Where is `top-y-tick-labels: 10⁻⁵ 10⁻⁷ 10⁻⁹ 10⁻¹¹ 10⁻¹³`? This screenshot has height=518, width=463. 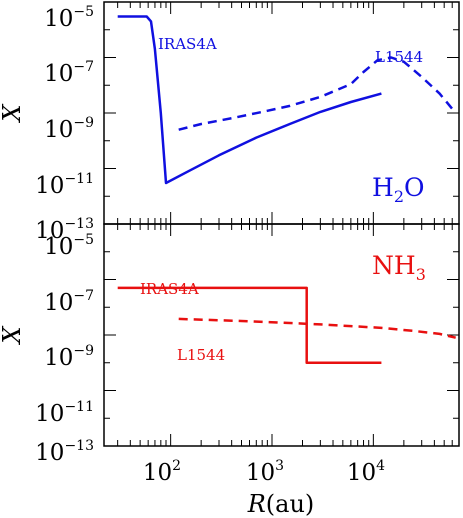 top-y-tick-labels: 10⁻⁵ 10⁻⁷ 10⁻⁹ 10⁻¹¹ 10⁻¹³ is located at coordinates (64, 124).